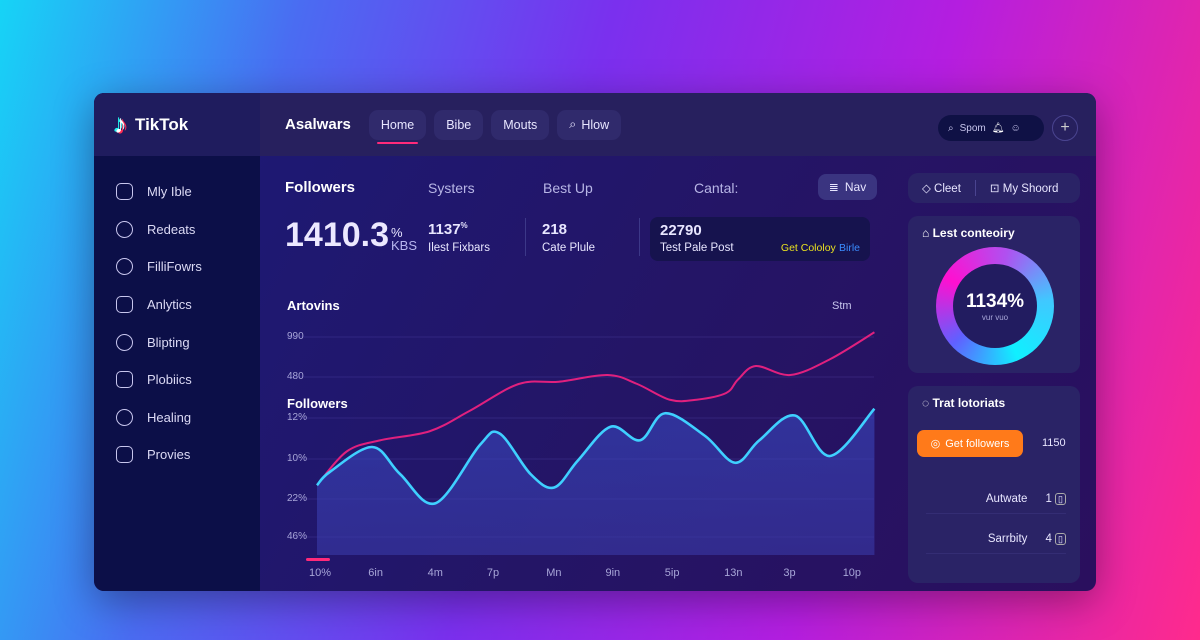  I want to click on sidebar-item-5: Plobiics, so click(159, 380).